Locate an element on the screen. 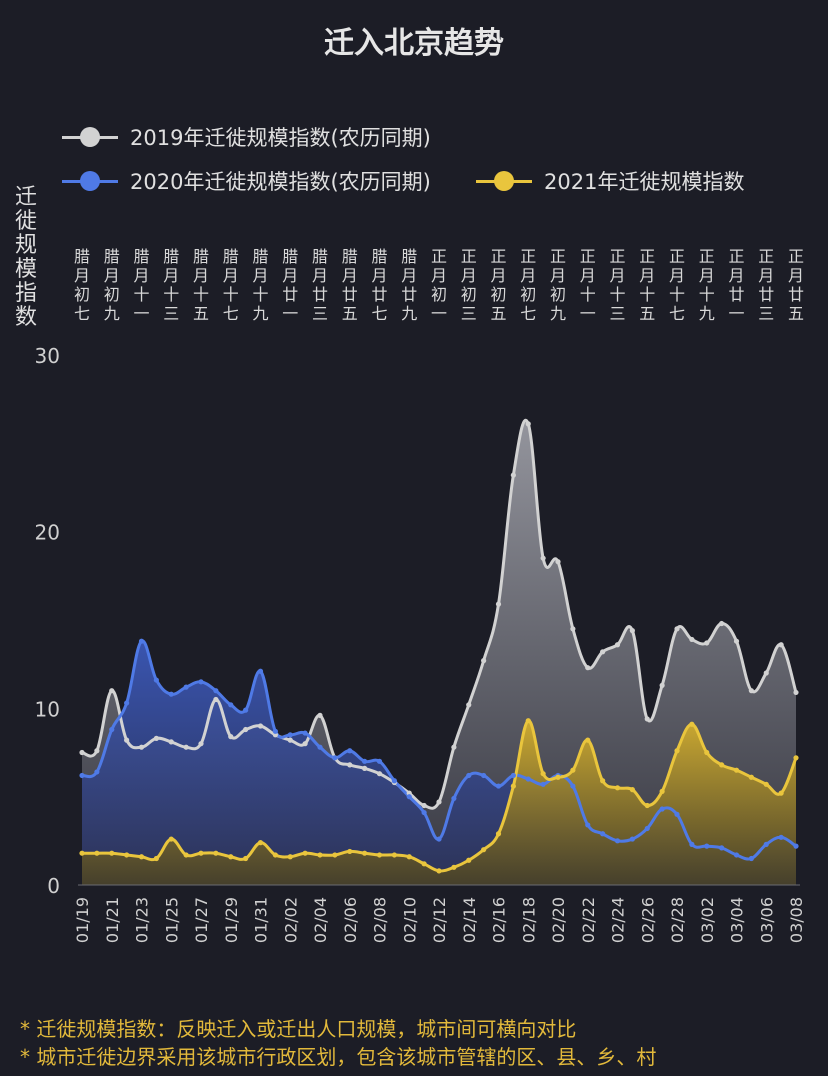 The image size is (828, 1076). legend-item-2019: 2019年迁徙规模指数(农历同期) is located at coordinates (246, 137).